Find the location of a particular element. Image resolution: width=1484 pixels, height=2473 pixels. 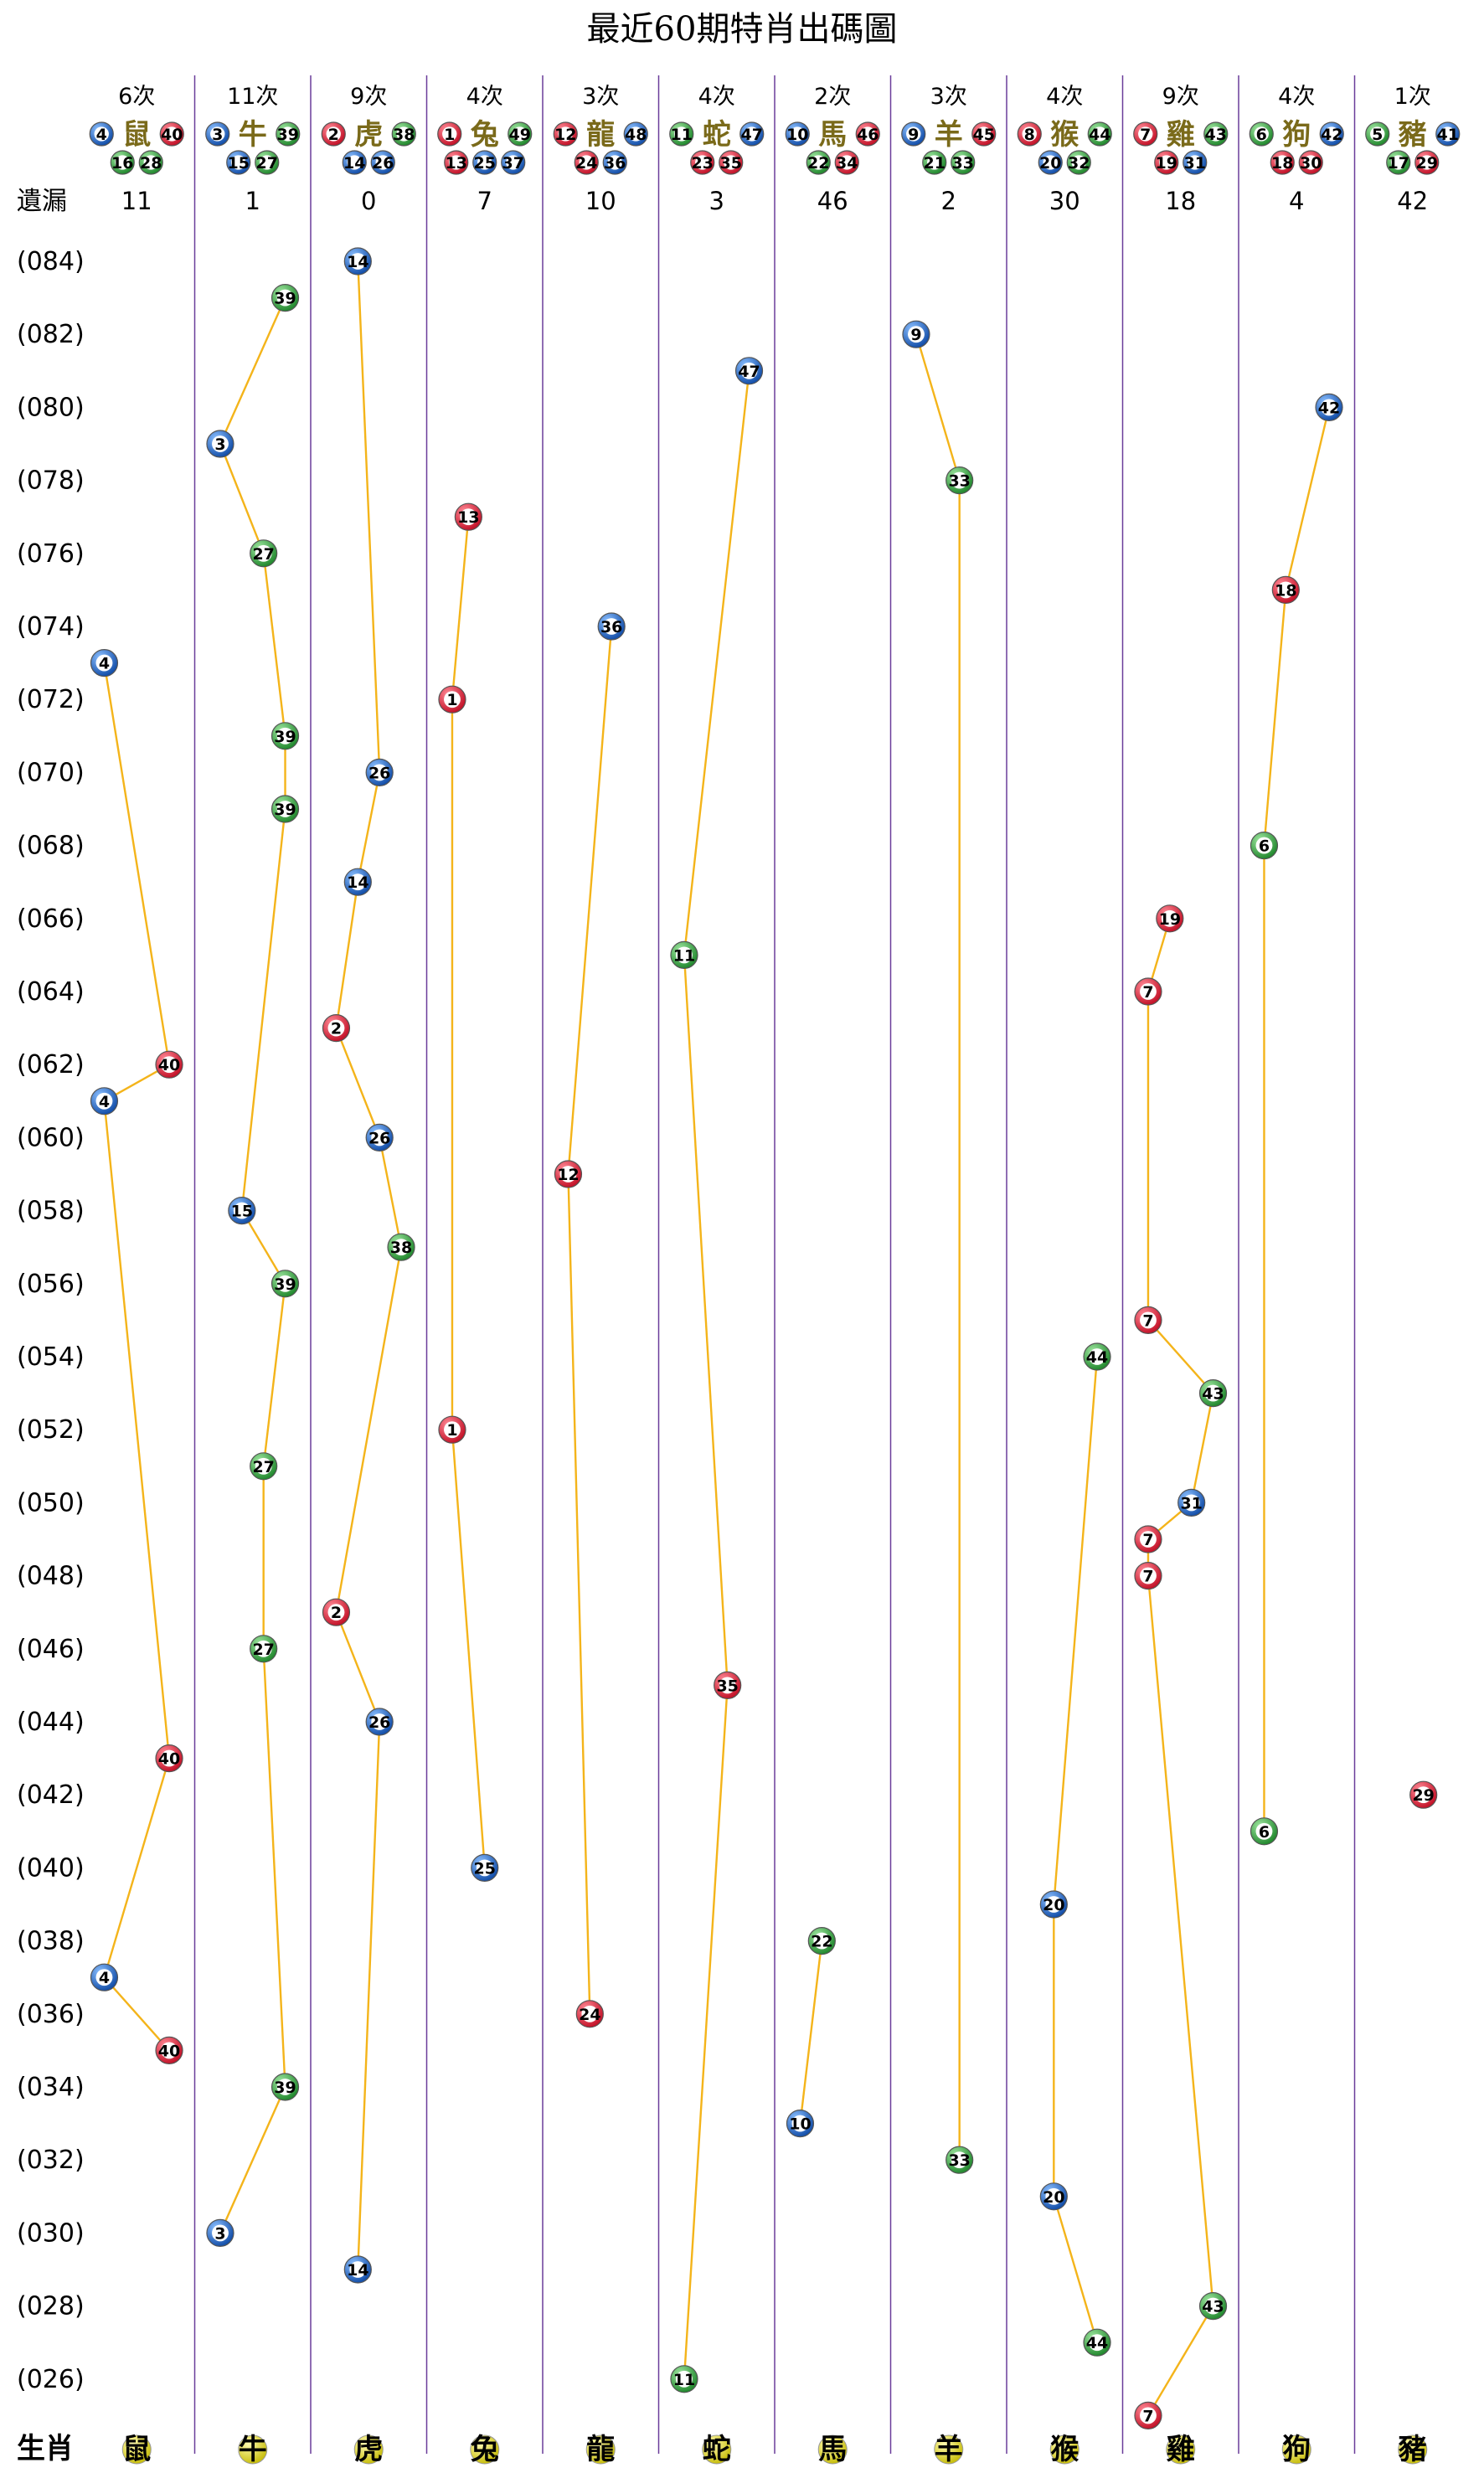

draw-ball: 40 is located at coordinates (169, 2050).